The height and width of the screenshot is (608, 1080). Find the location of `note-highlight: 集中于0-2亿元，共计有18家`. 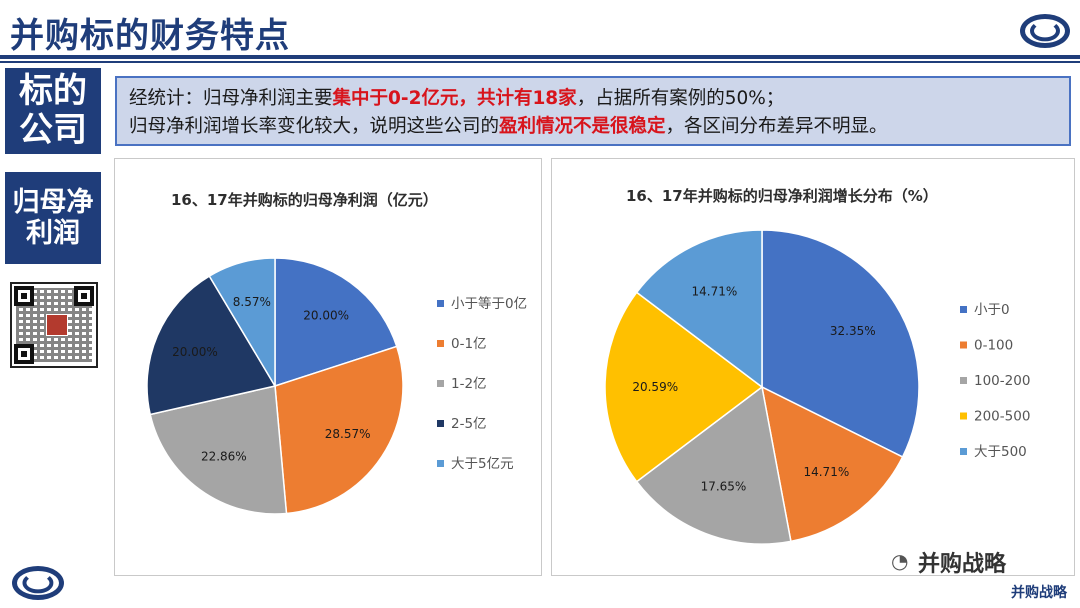

note-highlight: 集中于0-2亿元，共计有18家 is located at coordinates (454, 98).